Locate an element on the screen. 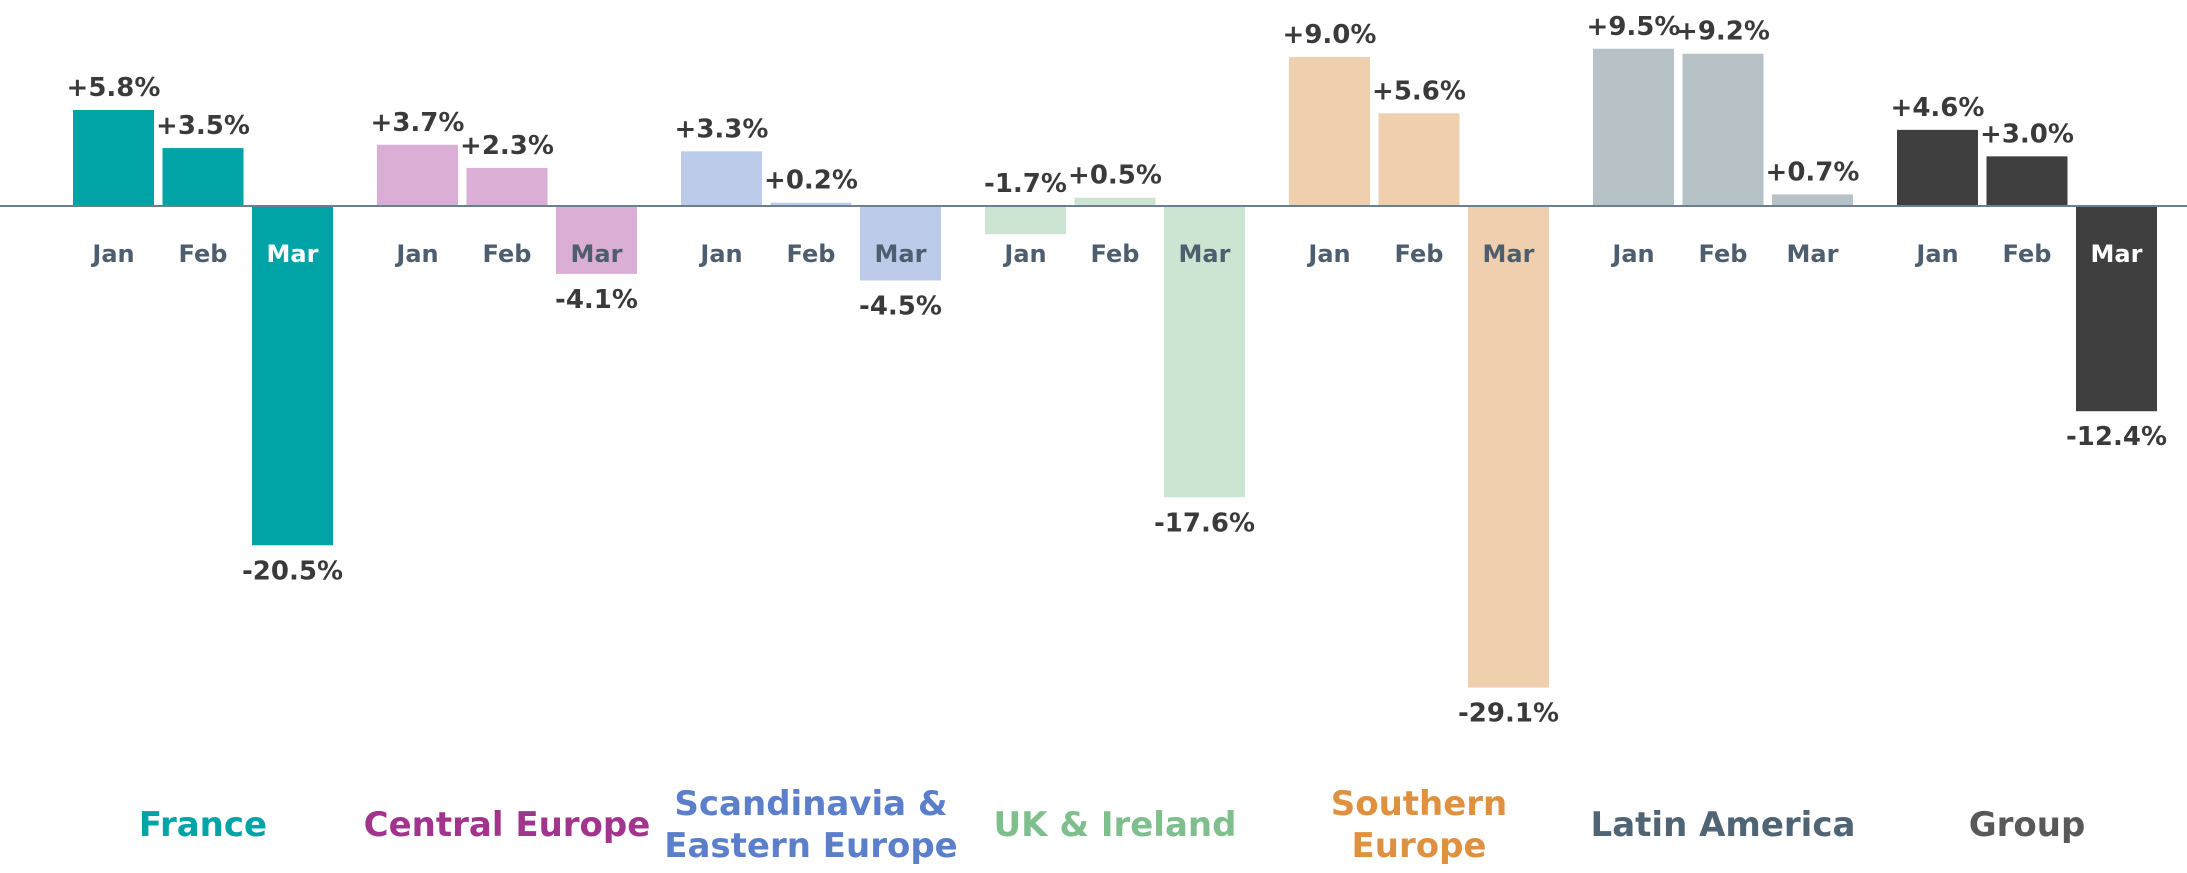  value-label: -4.1% is located at coordinates (596, 300).